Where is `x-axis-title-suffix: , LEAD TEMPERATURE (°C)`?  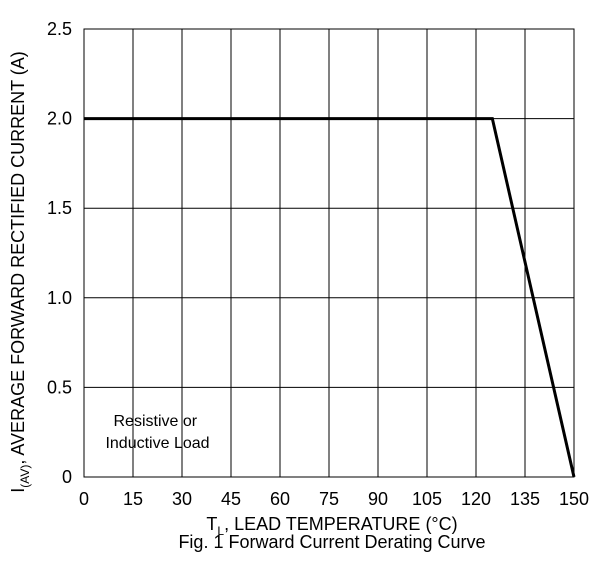 x-axis-title-suffix: , LEAD TEMPERATURE (°C) is located at coordinates (341, 524).